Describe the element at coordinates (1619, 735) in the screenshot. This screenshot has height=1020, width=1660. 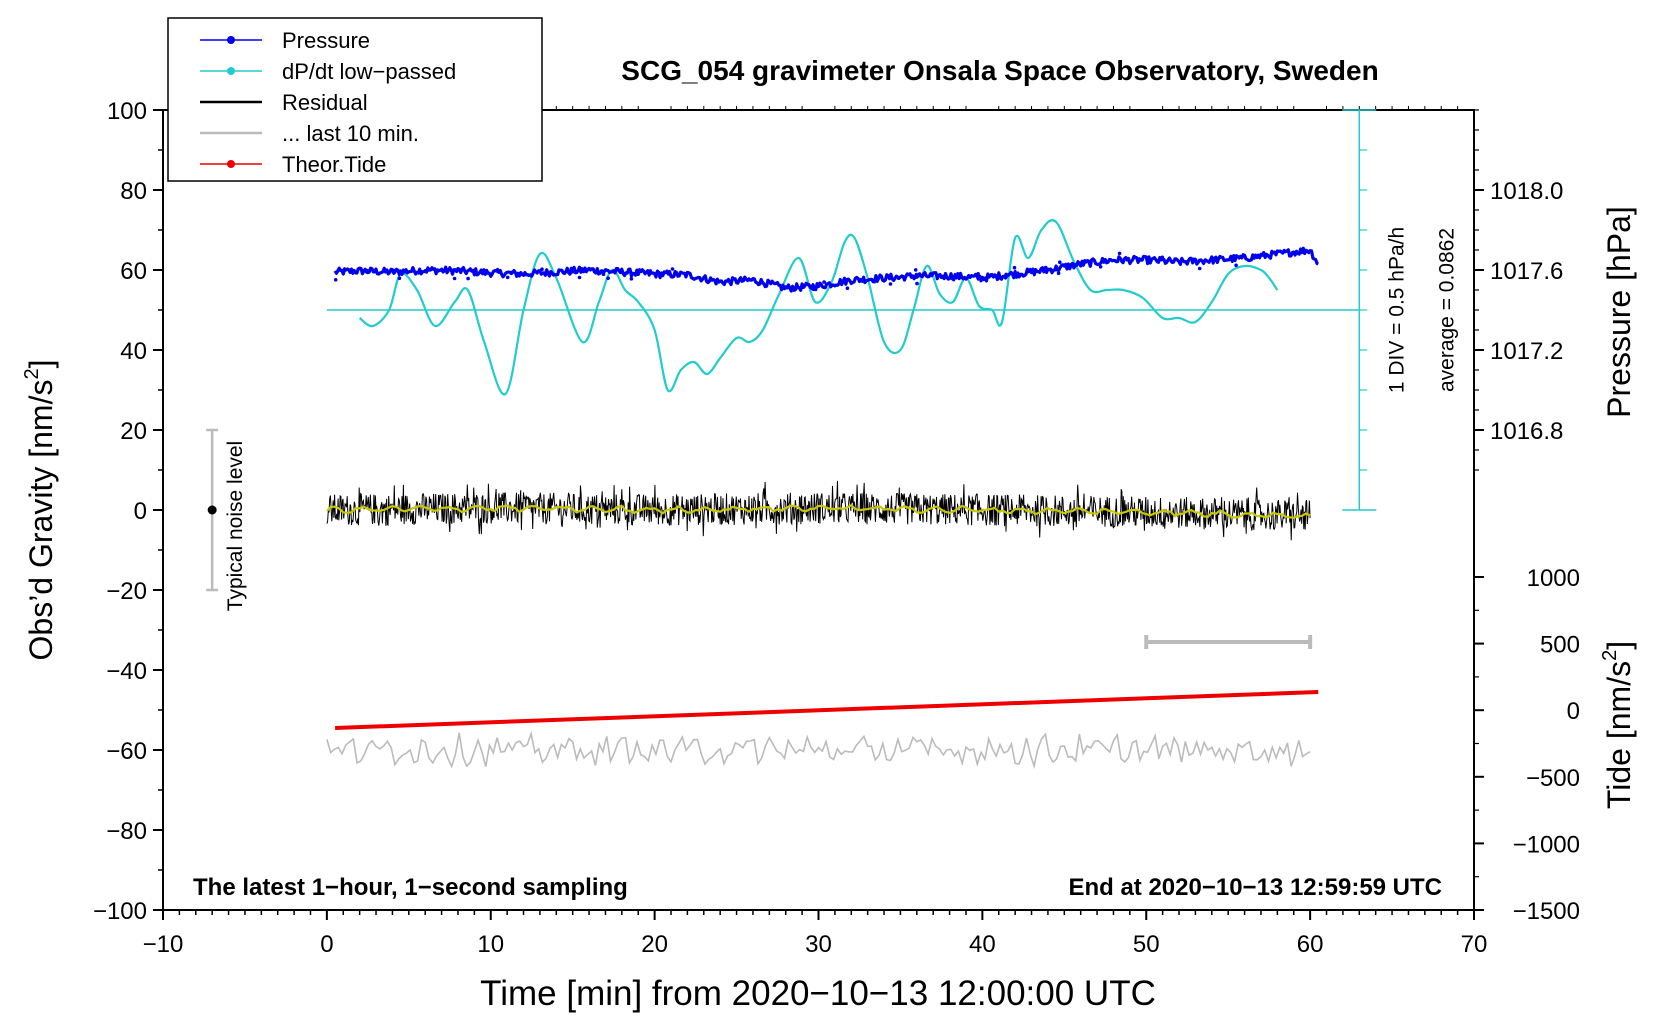
I see `tide-axis-label-text: Tide [nm/s` at that location.